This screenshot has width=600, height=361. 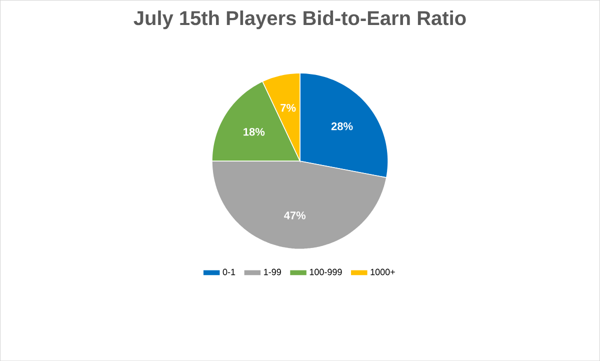 What do you see at coordinates (342, 126) in the screenshot?
I see `data-label: 28%` at bounding box center [342, 126].